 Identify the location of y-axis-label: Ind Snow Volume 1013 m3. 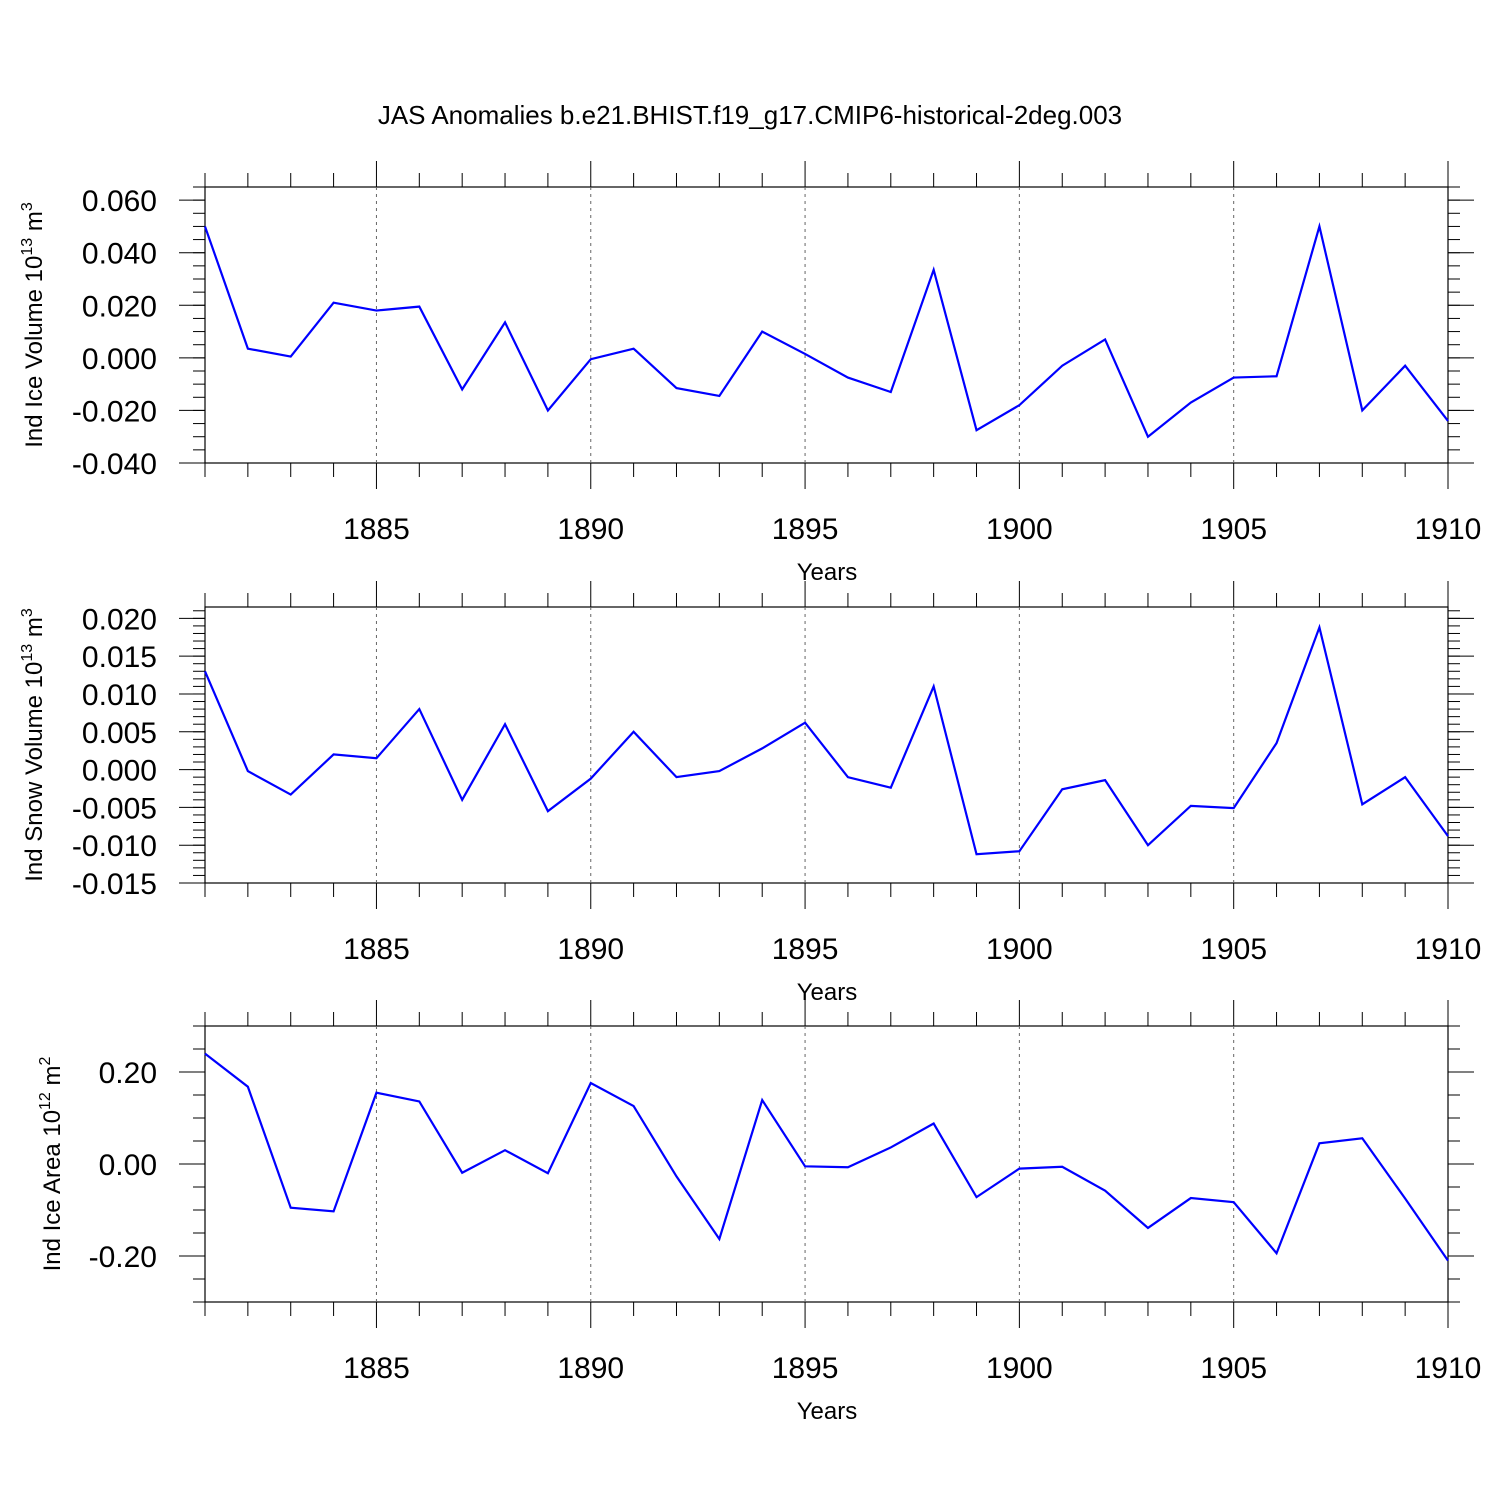
(33, 745).